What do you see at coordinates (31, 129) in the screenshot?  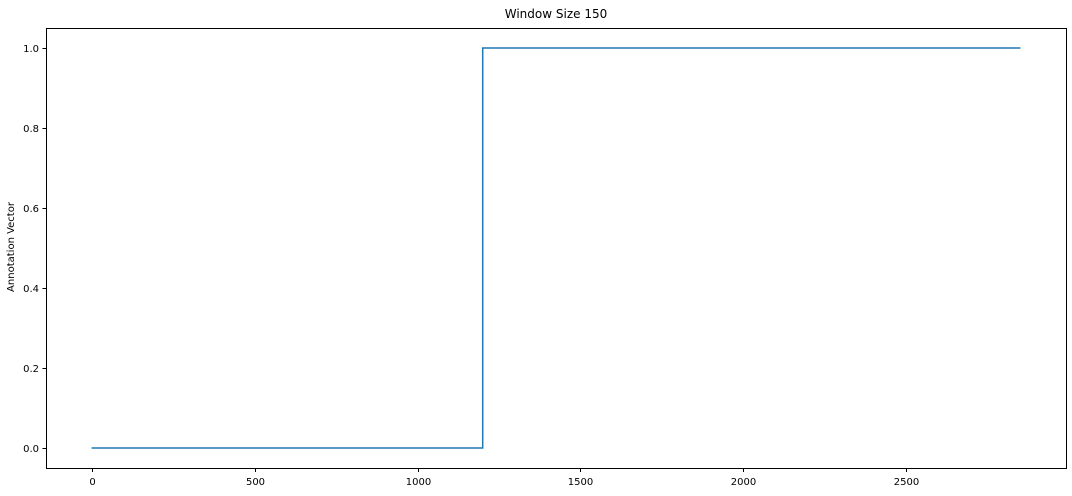 I see `y-tick-label: 0.8` at bounding box center [31, 129].